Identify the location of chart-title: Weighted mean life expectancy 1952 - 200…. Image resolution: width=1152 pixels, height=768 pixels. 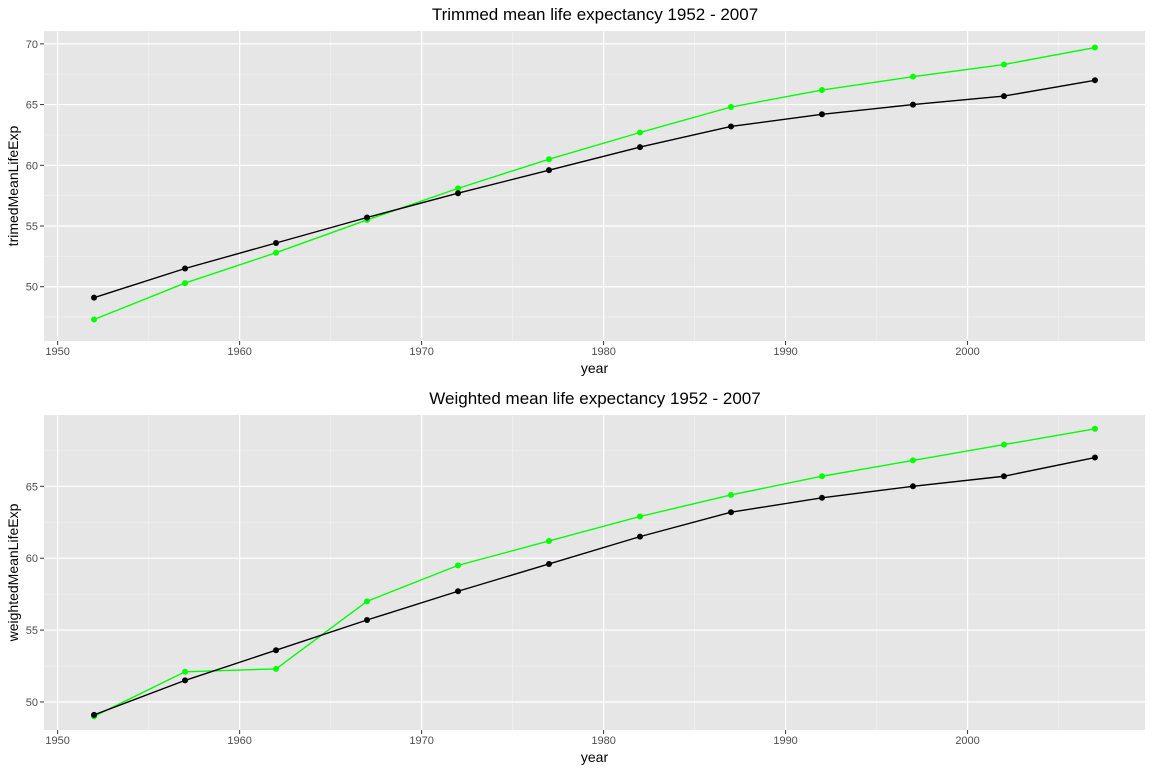
(594, 398).